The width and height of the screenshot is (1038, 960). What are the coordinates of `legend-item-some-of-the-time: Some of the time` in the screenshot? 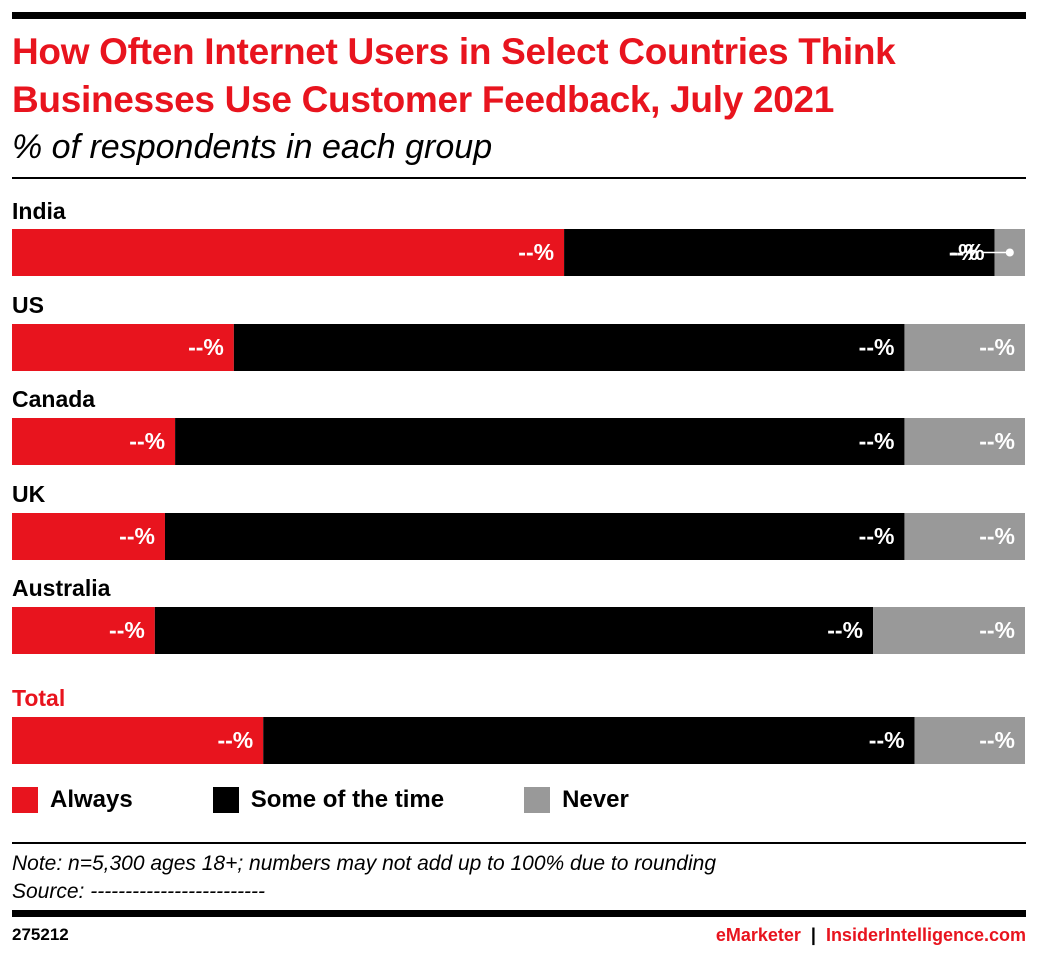 It's located at (328, 800).